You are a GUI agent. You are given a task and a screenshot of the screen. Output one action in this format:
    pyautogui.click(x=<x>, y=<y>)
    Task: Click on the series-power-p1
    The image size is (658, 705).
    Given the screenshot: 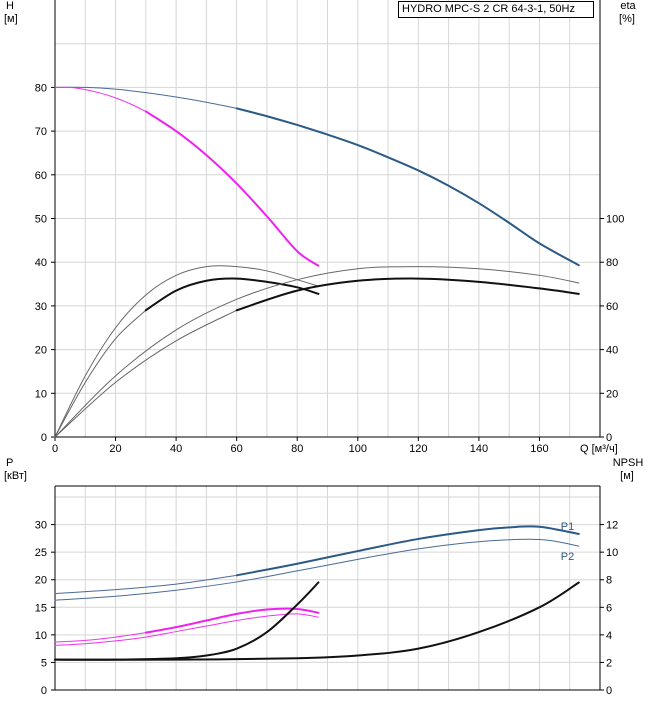 What is the action you would take?
    pyautogui.click(x=407, y=551)
    